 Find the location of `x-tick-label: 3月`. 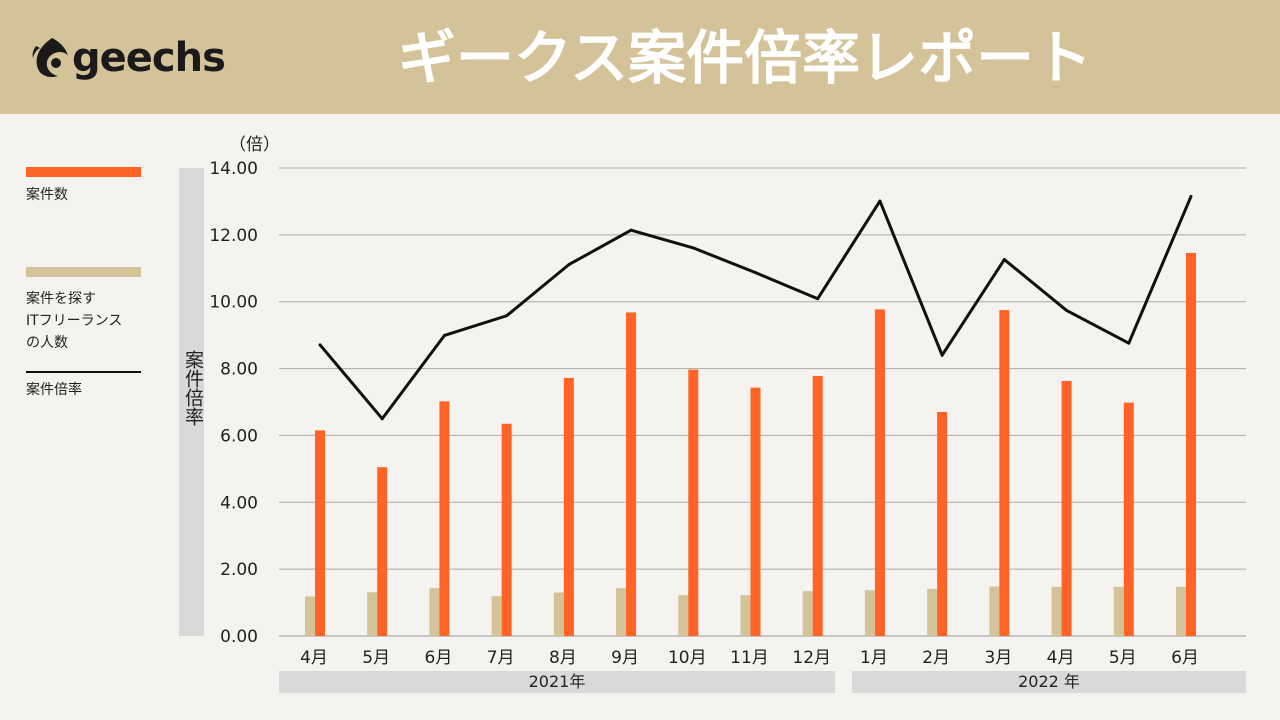

x-tick-label: 3月 is located at coordinates (998, 658).